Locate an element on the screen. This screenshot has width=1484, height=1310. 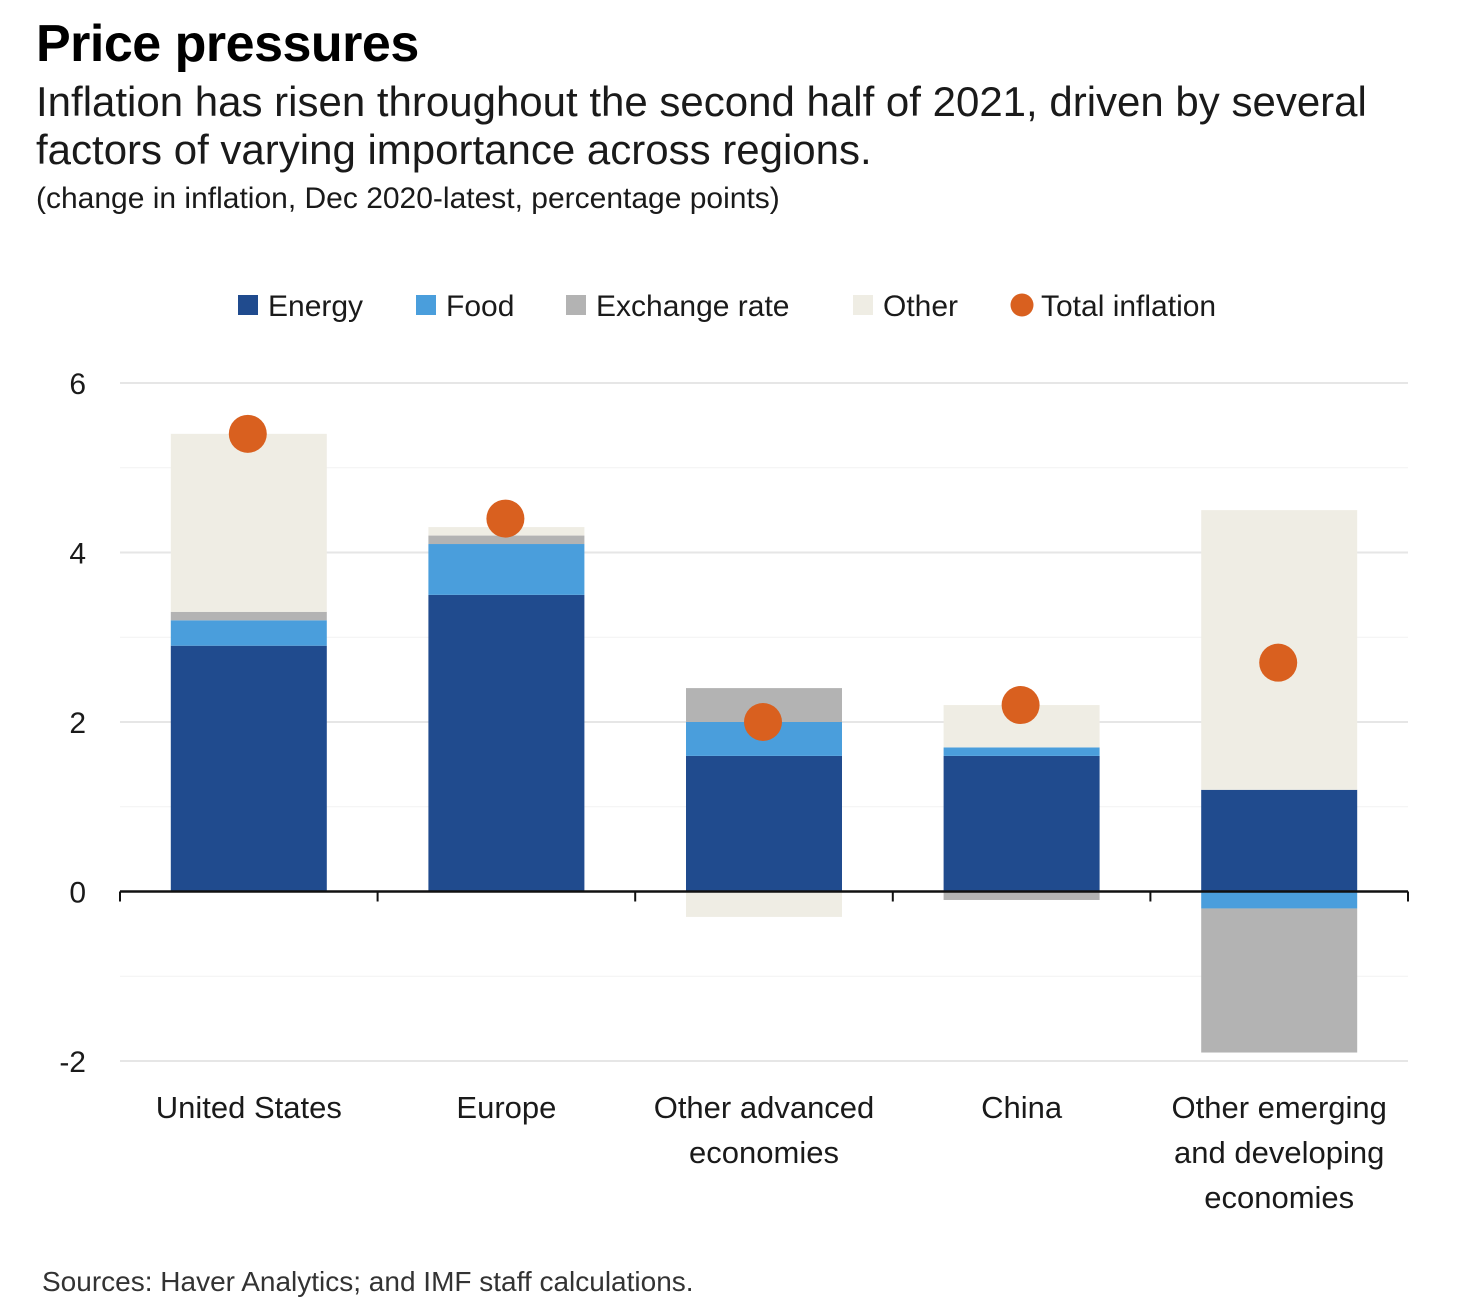
category-label: Europe is located at coordinates (506, 1107).